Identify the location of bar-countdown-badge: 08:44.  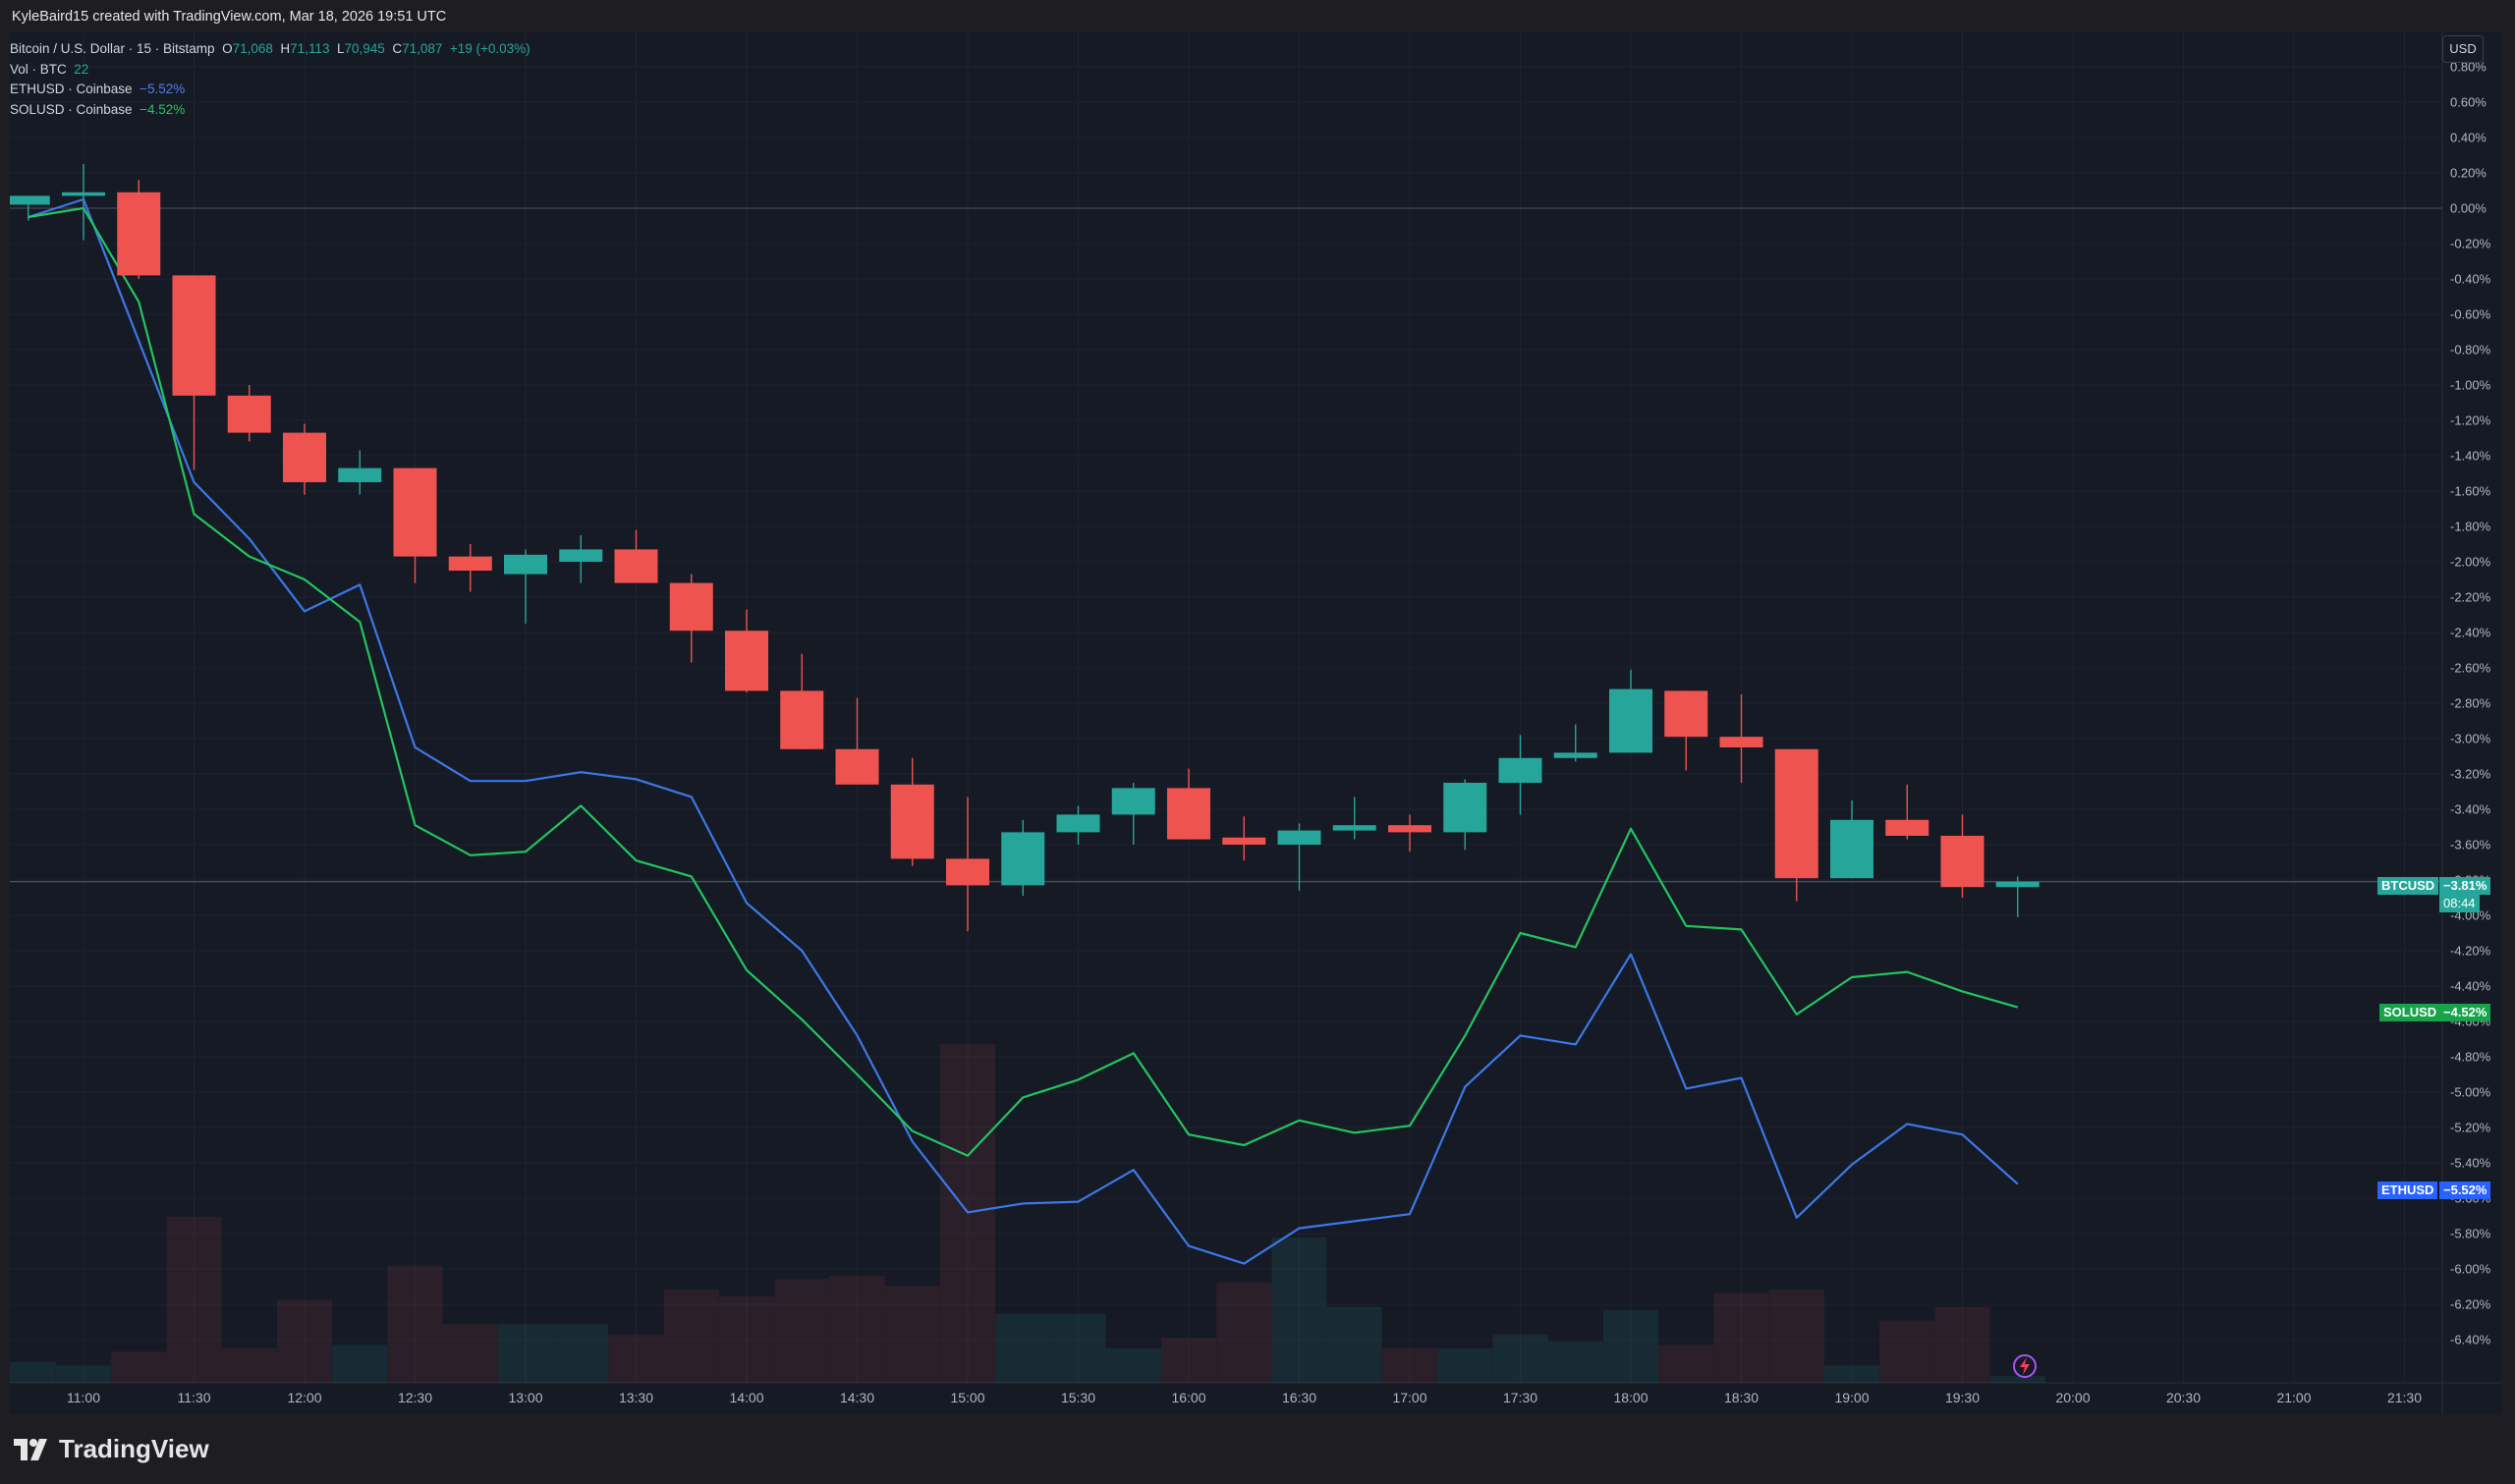
(2459, 903).